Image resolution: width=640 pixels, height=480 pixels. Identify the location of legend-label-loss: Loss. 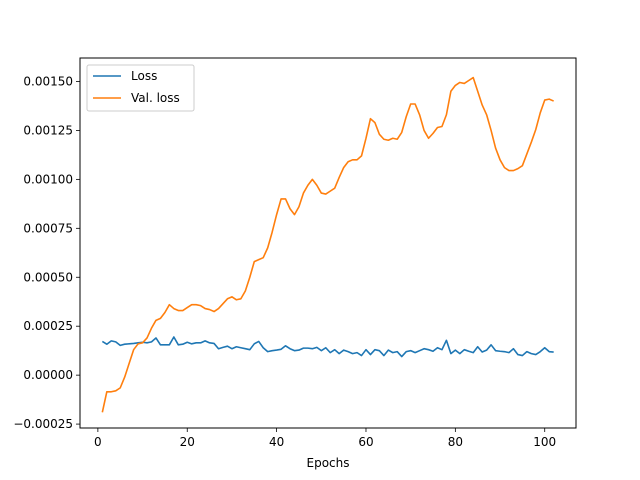
(144, 76).